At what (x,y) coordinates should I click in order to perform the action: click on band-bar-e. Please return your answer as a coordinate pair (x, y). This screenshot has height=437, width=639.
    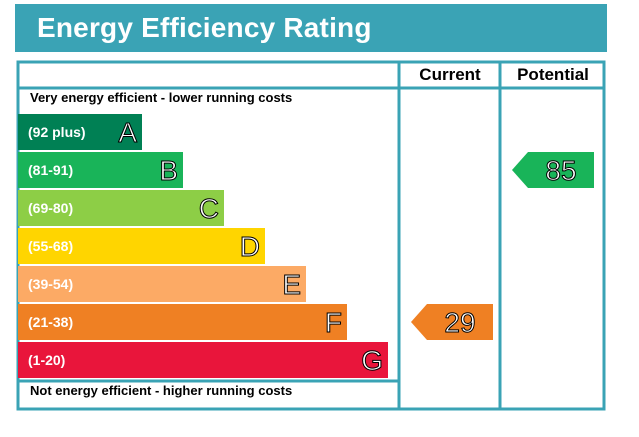
    Looking at the image, I should click on (162, 284).